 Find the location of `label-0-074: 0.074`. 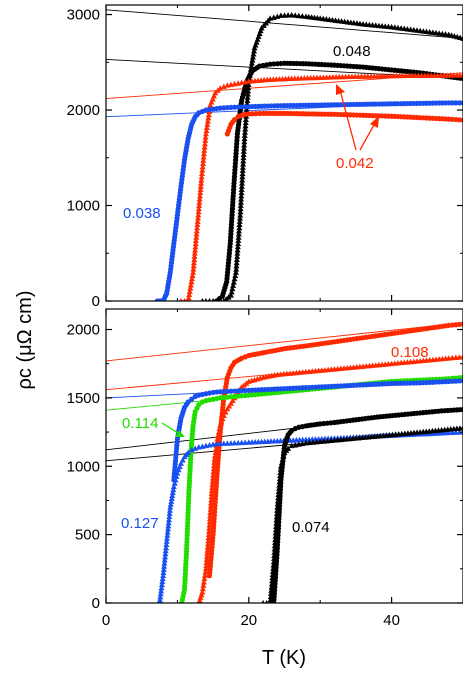

label-0-074: 0.074 is located at coordinates (311, 527).